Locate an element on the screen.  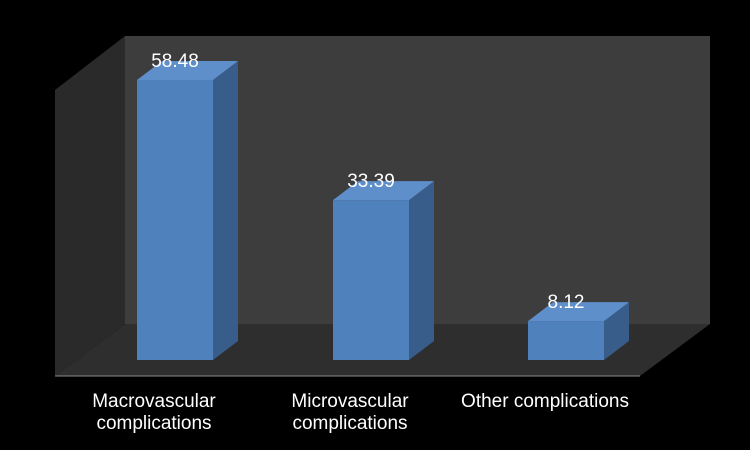
category-label: Macrovascular complications is located at coordinates (154, 412).